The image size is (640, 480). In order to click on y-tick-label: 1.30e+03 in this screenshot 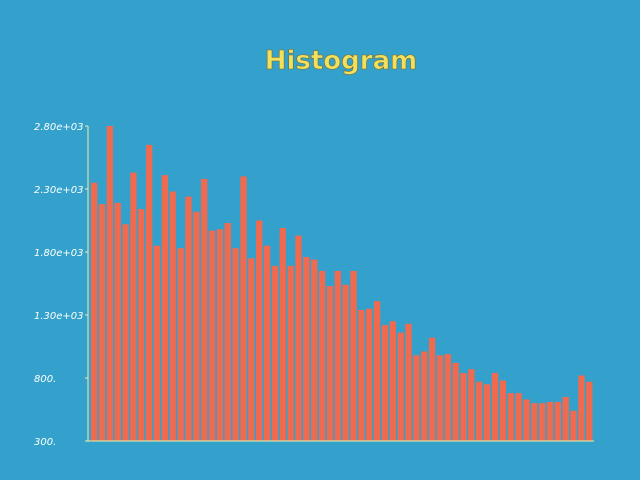, I will do `click(59, 316)`.